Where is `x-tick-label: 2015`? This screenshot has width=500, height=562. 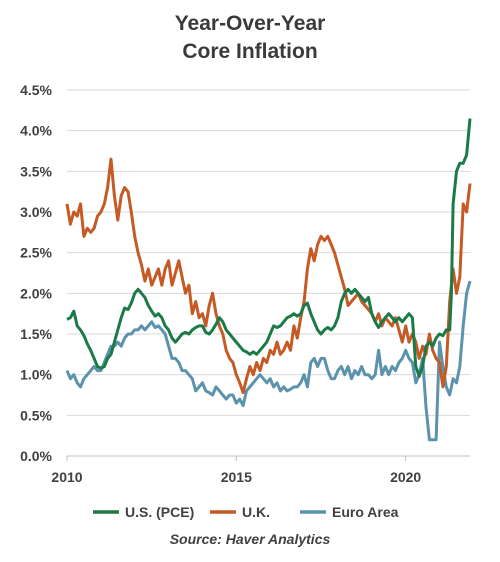 x-tick-label: 2015 is located at coordinates (236, 477).